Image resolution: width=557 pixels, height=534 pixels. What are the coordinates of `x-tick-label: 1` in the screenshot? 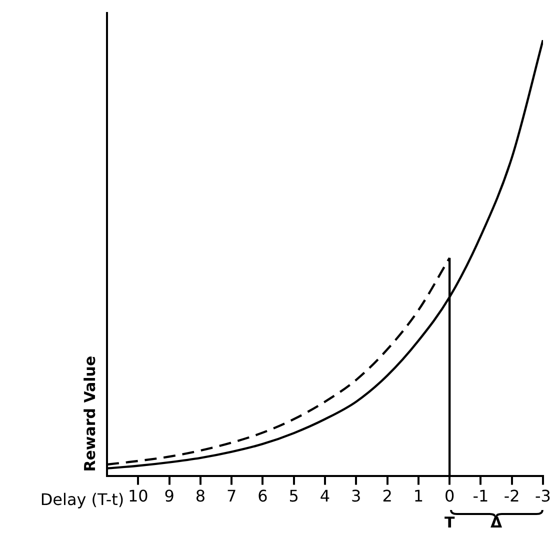 It's located at (418, 496).